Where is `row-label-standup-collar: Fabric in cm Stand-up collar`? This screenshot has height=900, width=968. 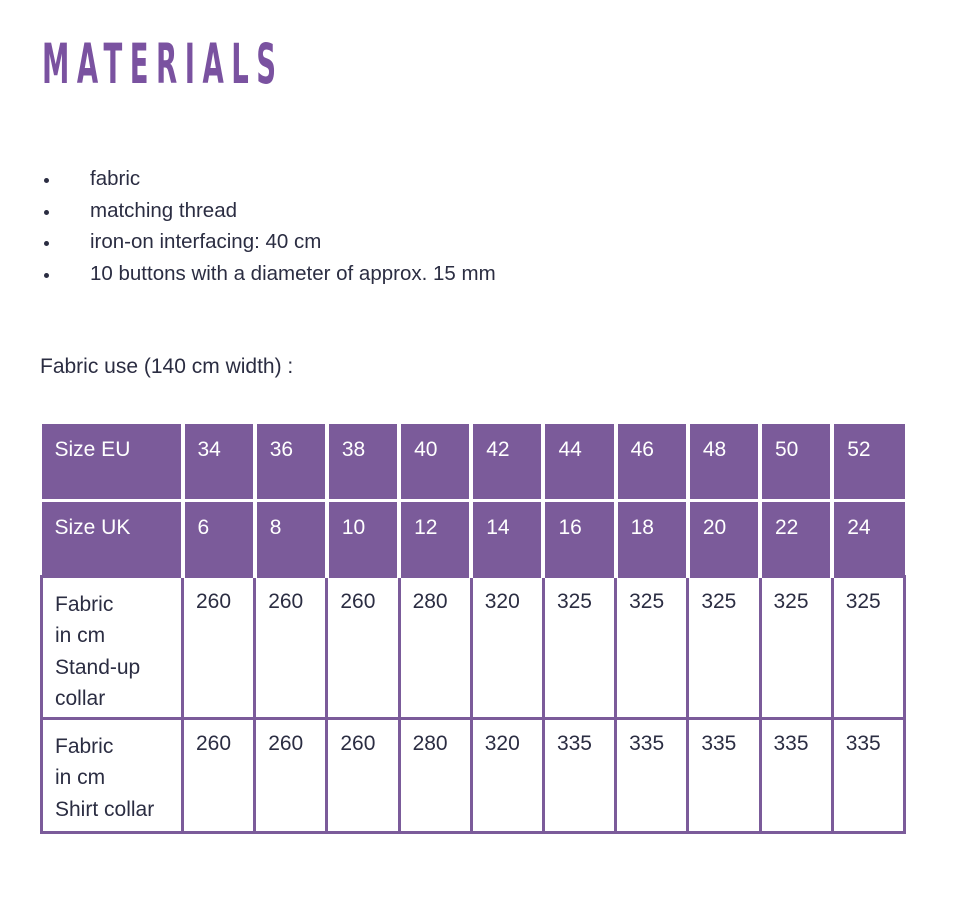 row-label-standup-collar: Fabric in cm Stand-up collar is located at coordinates (112, 647).